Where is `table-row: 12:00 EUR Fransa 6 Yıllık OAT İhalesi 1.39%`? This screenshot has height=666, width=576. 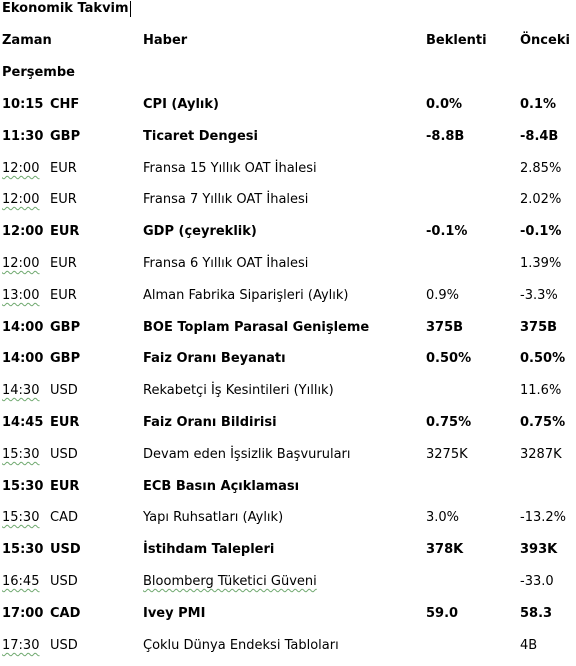 table-row: 12:00 EUR Fransa 6 Yıllık OAT İhalesi 1.39% is located at coordinates (288, 264).